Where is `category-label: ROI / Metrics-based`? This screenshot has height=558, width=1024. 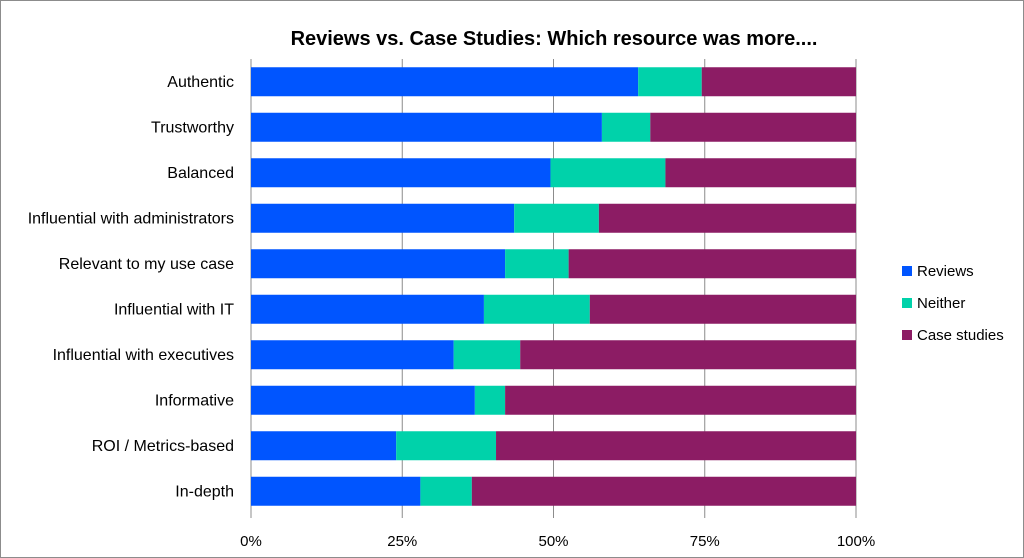 category-label: ROI / Metrics-based is located at coordinates (163, 446).